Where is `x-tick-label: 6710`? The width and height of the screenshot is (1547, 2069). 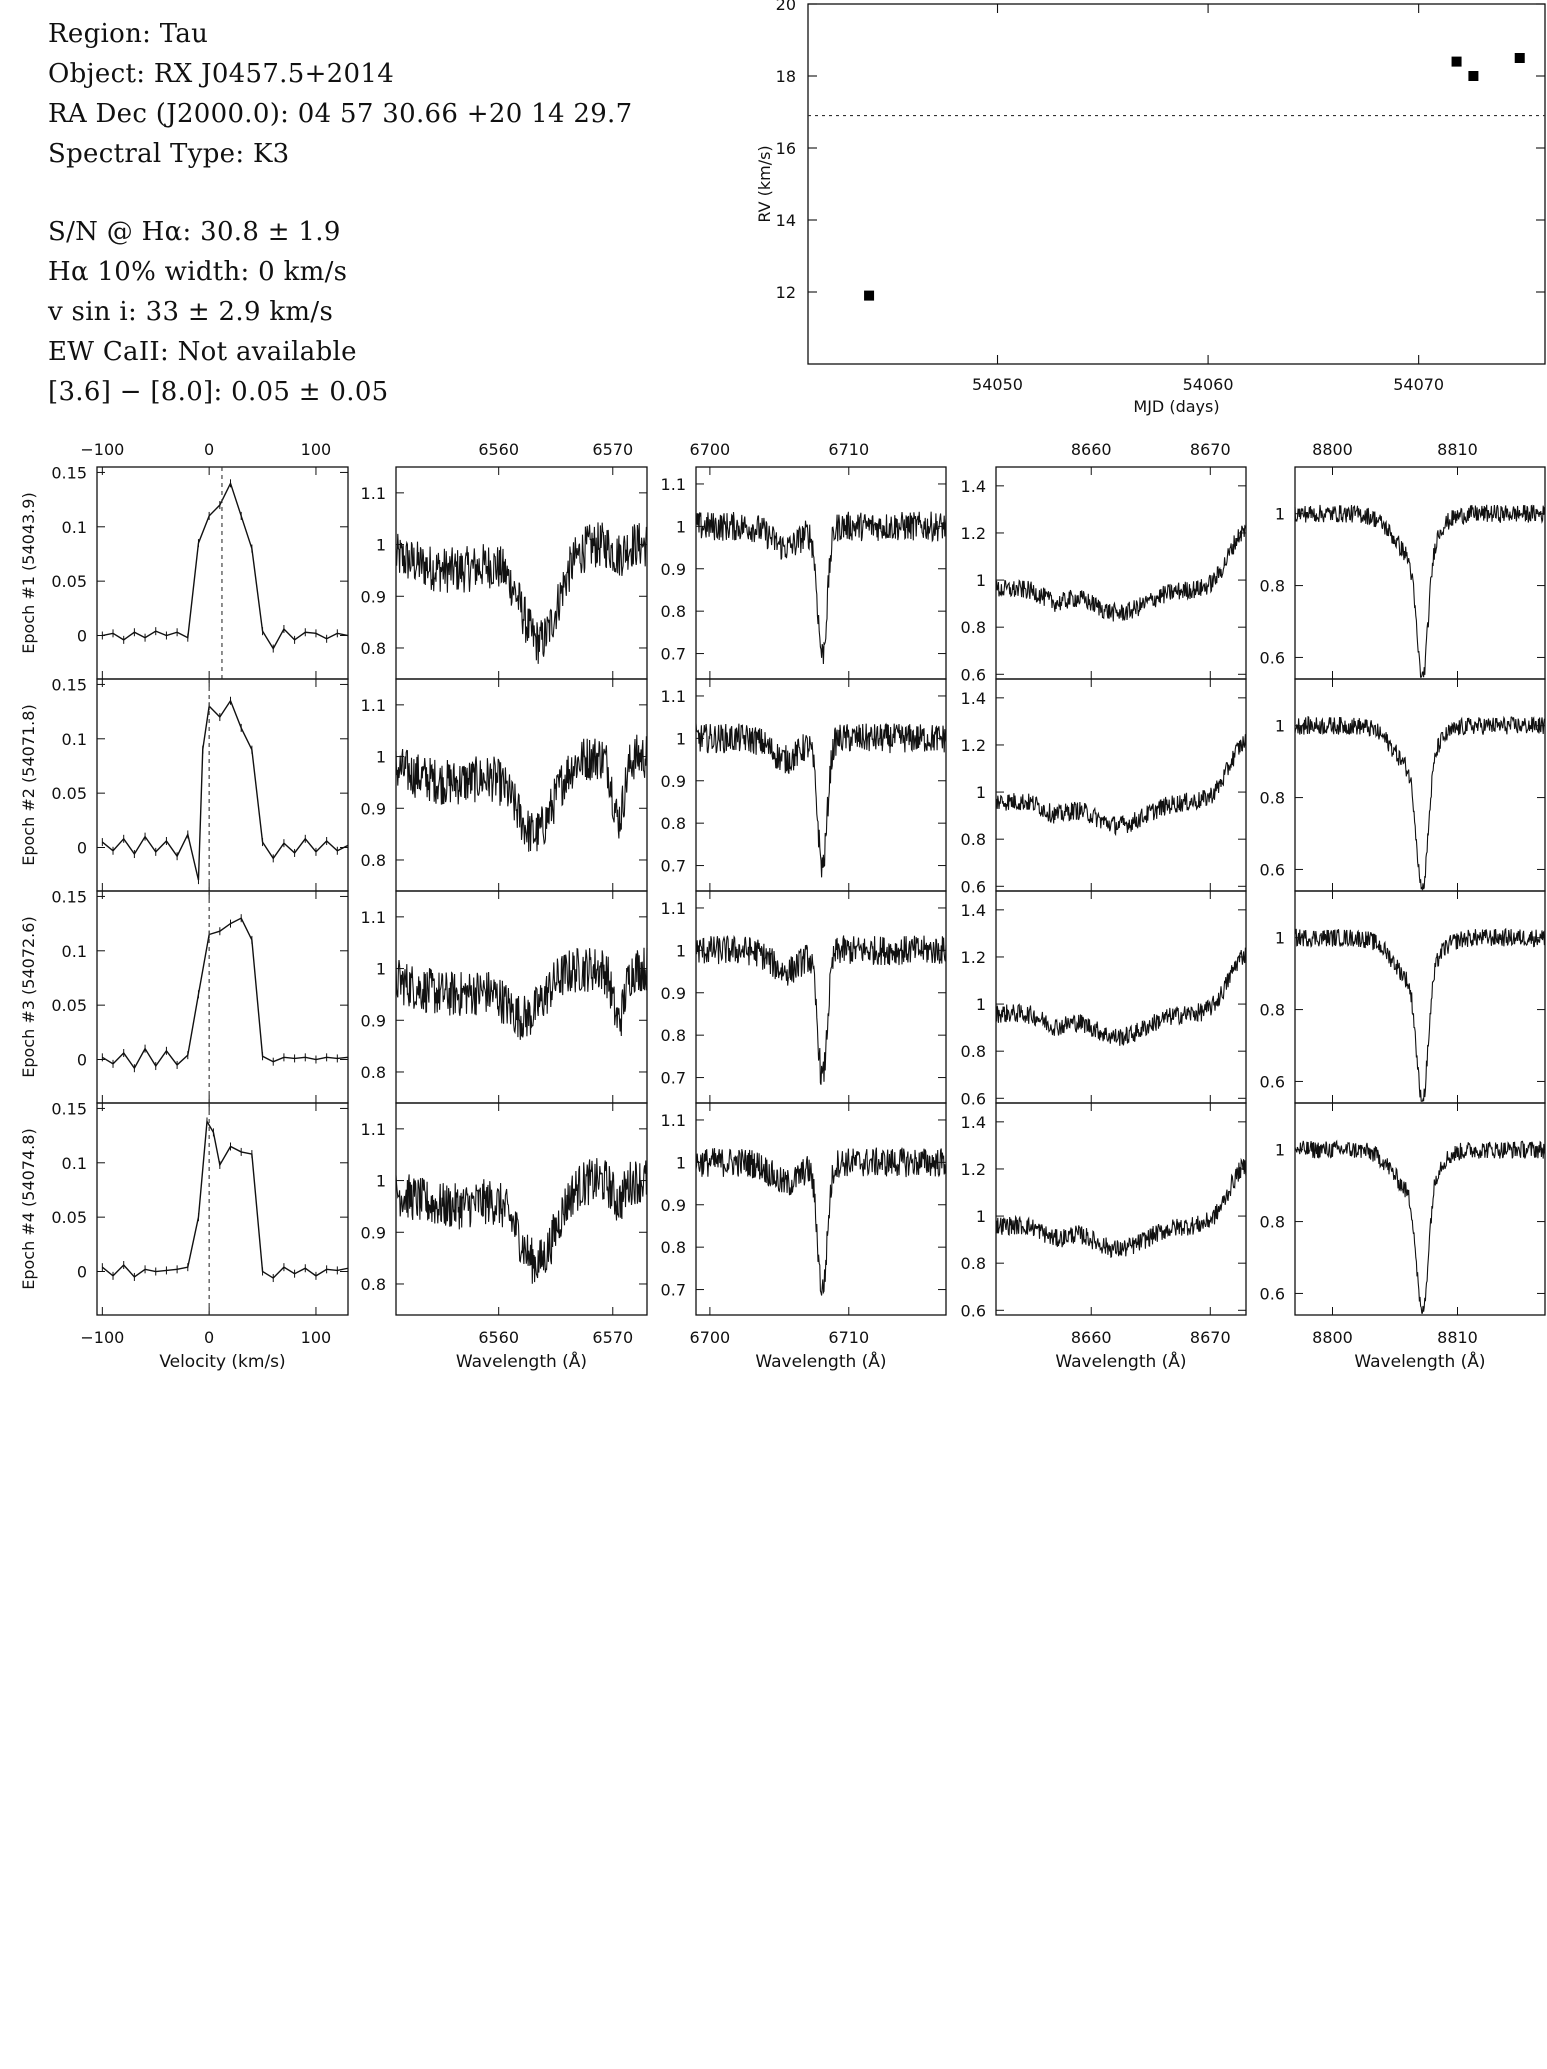 x-tick-label: 6710 is located at coordinates (848, 1337).